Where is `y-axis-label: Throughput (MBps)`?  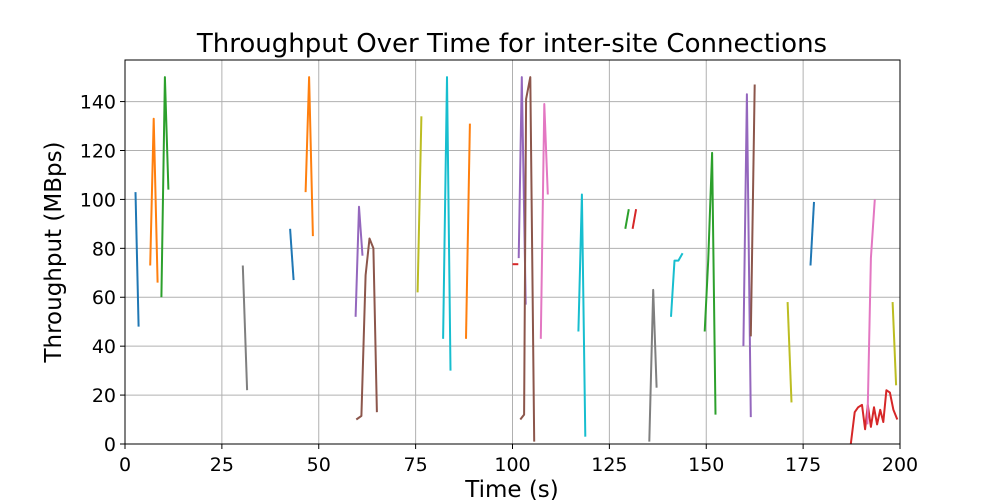 y-axis-label: Throughput (MBps) is located at coordinates (54, 252).